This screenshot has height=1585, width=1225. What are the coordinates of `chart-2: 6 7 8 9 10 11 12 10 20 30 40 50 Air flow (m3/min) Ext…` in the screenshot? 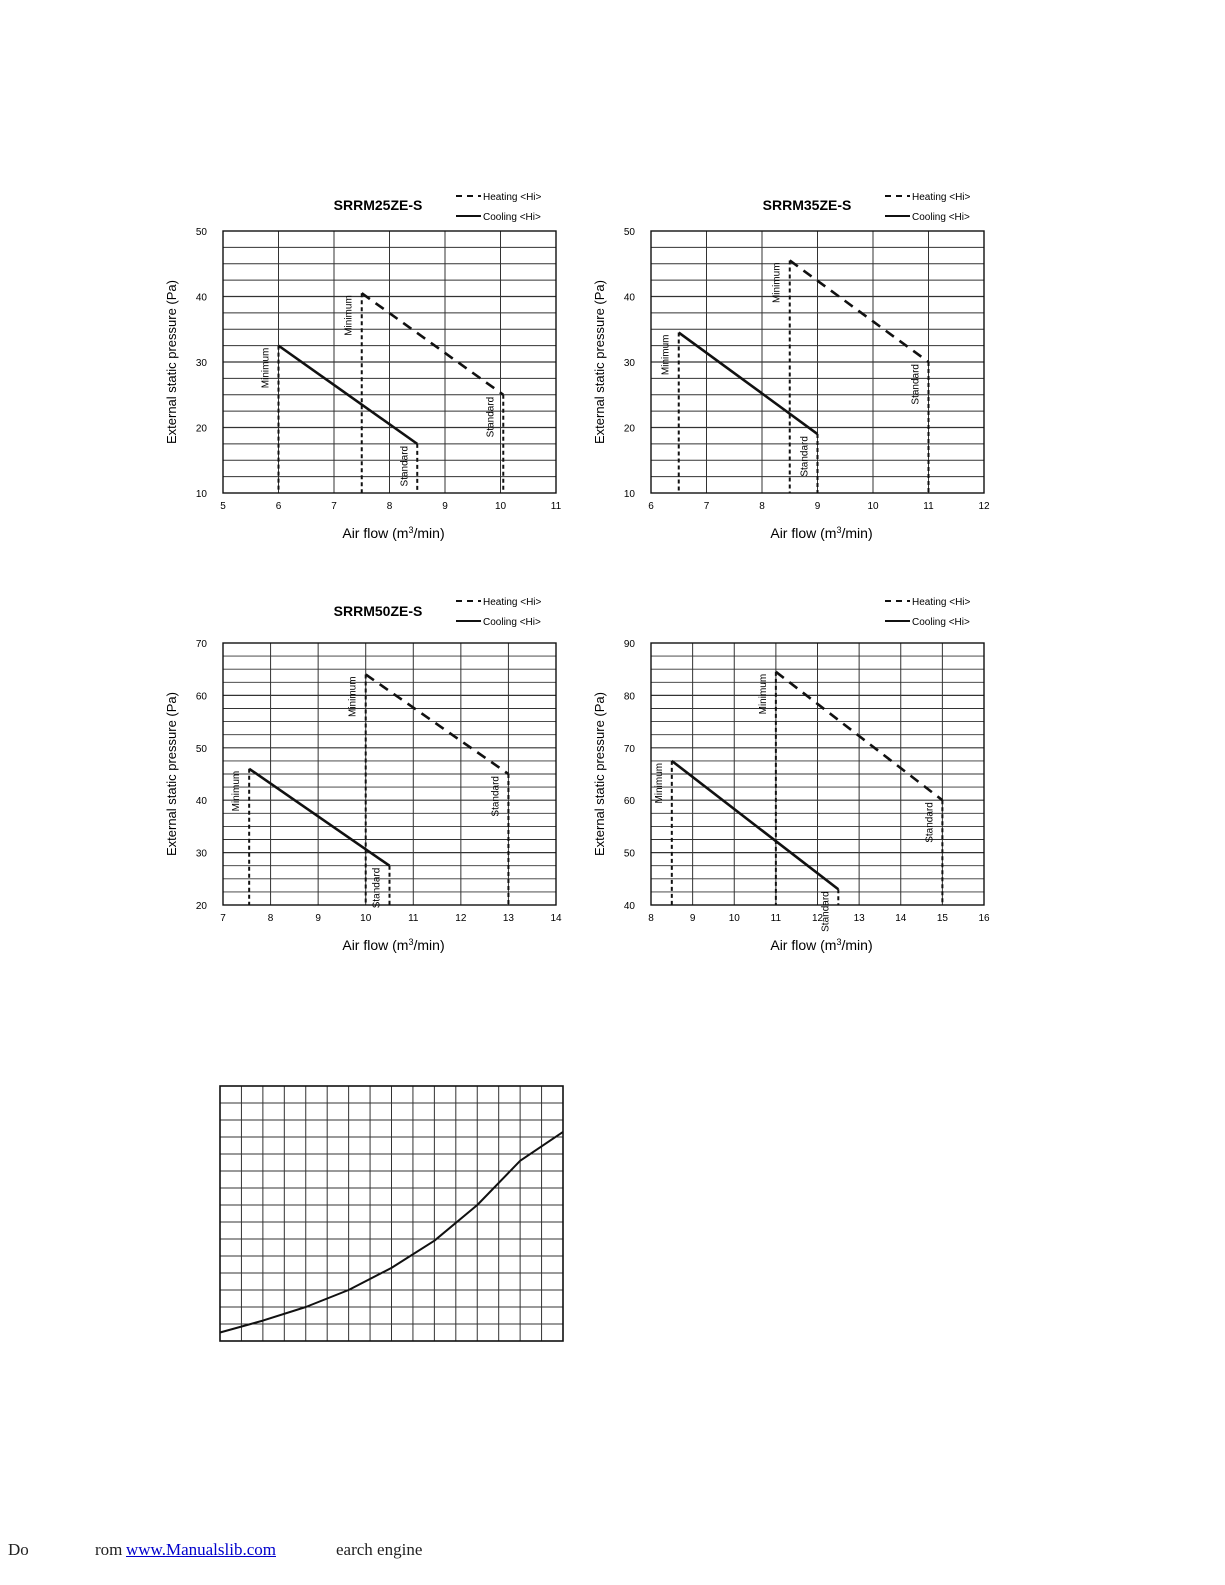 It's located at (791, 366).